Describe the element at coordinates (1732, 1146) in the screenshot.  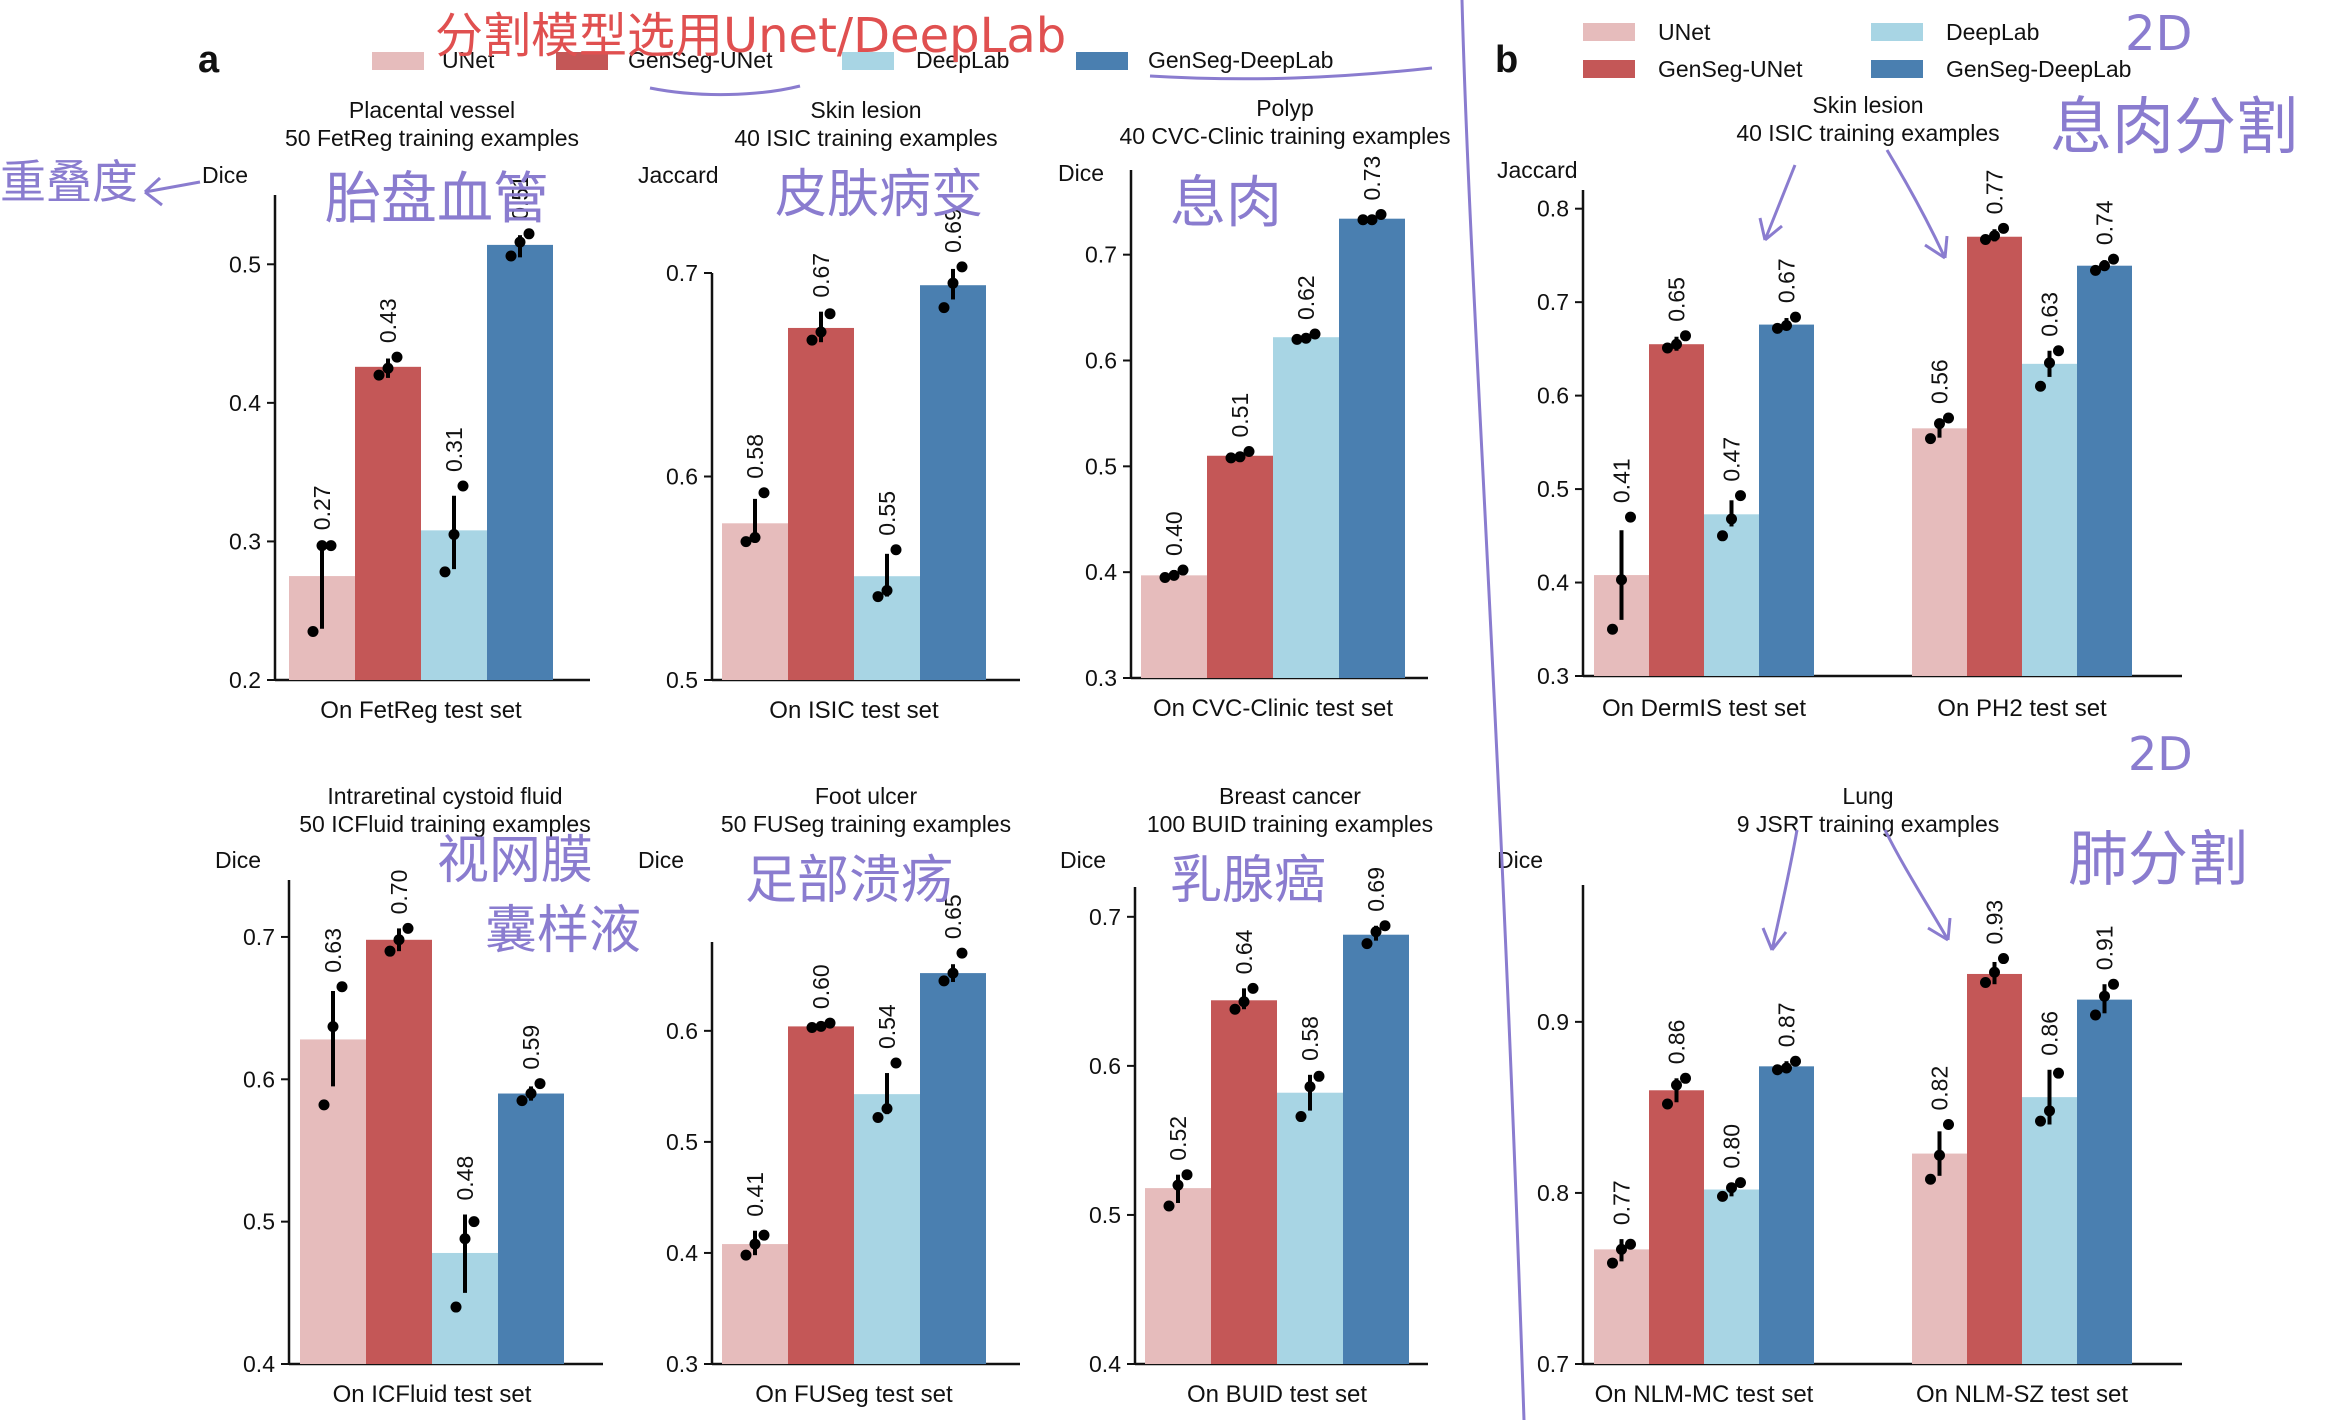
I see `value-label: 0.80` at that location.